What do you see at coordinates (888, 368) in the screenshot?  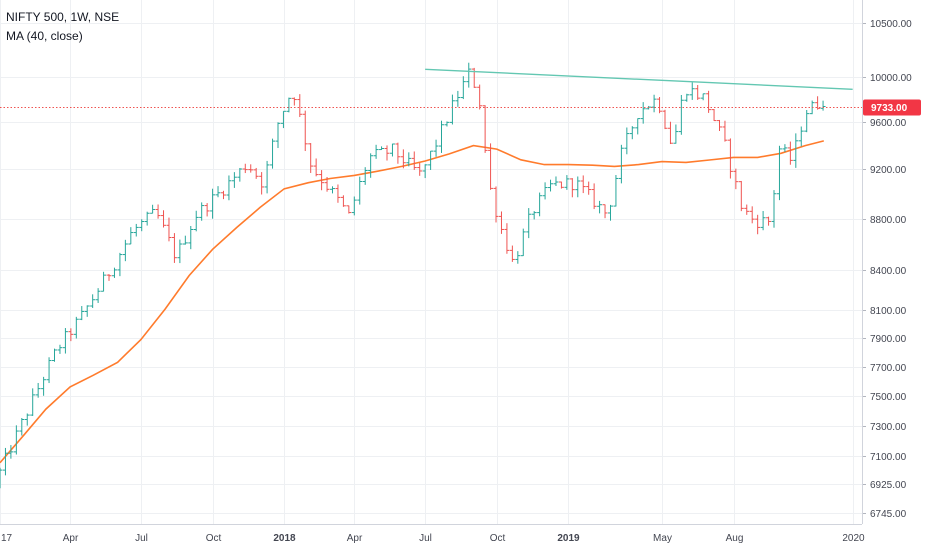 I see `y-tick-label: 7700.00` at bounding box center [888, 368].